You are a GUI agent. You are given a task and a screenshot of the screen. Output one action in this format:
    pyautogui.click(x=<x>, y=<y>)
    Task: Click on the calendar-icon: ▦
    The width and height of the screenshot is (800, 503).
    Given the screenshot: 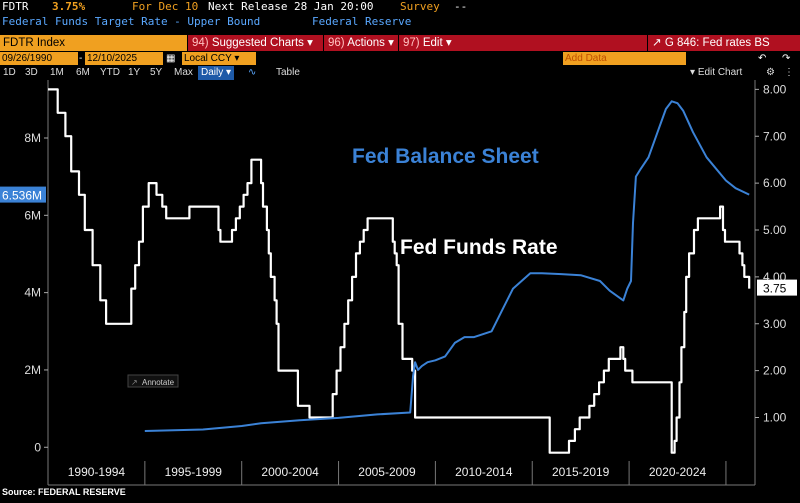 What is the action you would take?
    pyautogui.click(x=171, y=58)
    